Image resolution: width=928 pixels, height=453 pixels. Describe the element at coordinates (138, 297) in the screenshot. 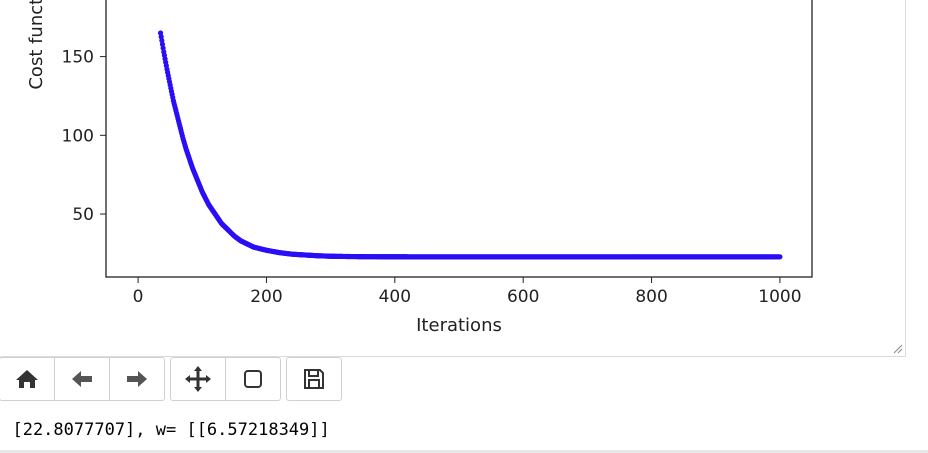

I see `x-tick-label: 0` at that location.